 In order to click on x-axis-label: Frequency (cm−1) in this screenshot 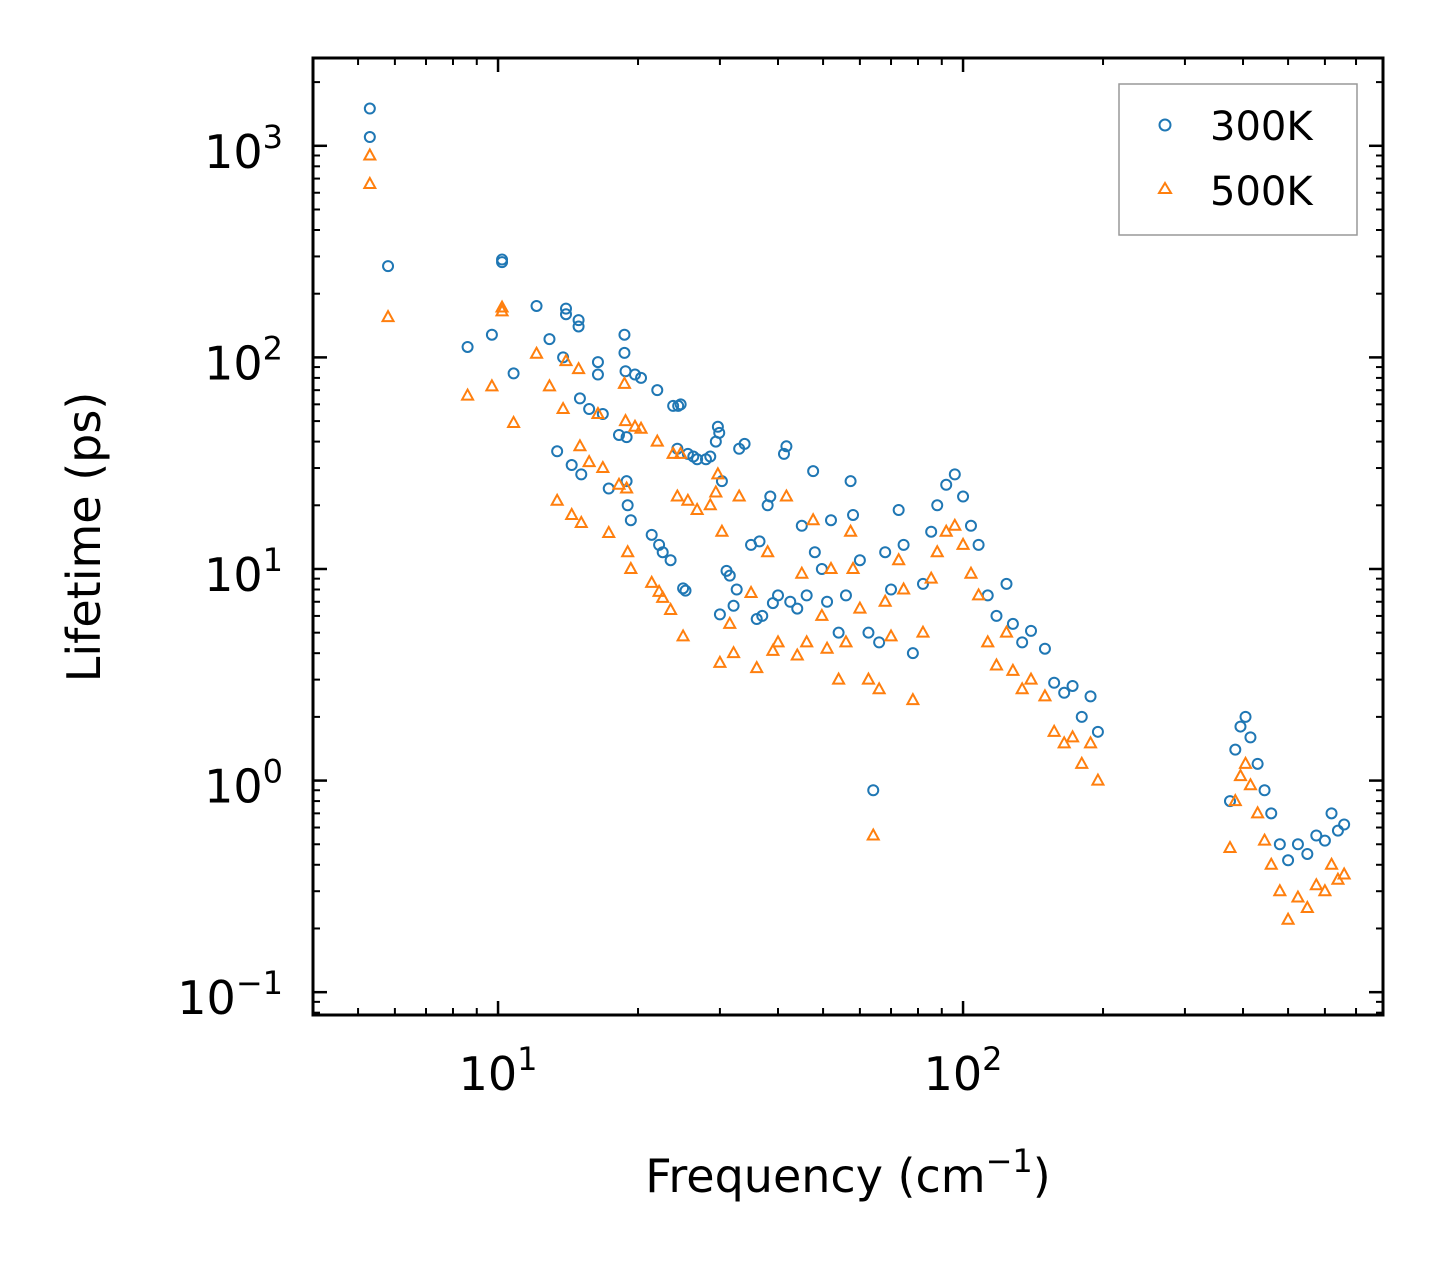, I will do `click(847, 1172)`.